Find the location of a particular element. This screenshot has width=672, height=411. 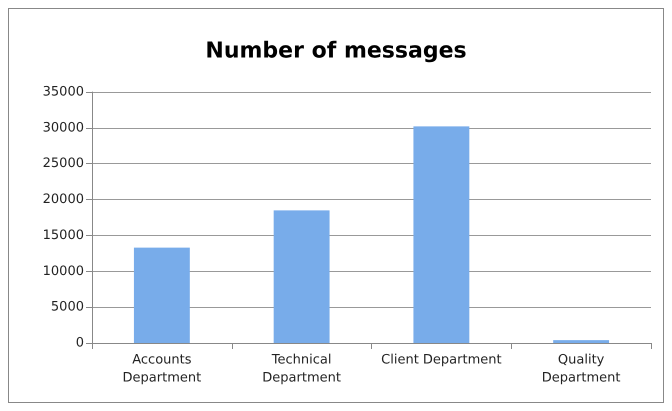

y-tick-label: 35000 is located at coordinates (63, 92).